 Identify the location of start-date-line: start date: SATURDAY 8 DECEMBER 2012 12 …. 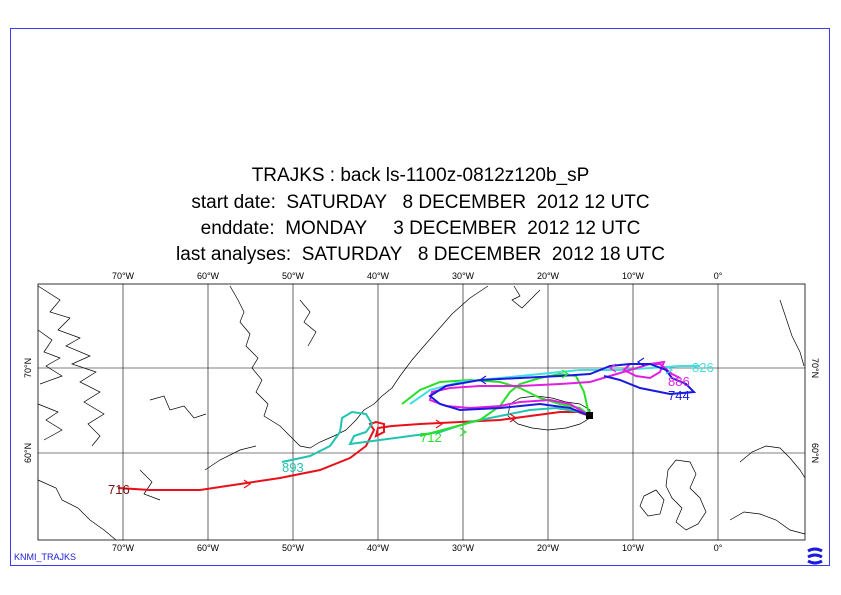
(420, 202).